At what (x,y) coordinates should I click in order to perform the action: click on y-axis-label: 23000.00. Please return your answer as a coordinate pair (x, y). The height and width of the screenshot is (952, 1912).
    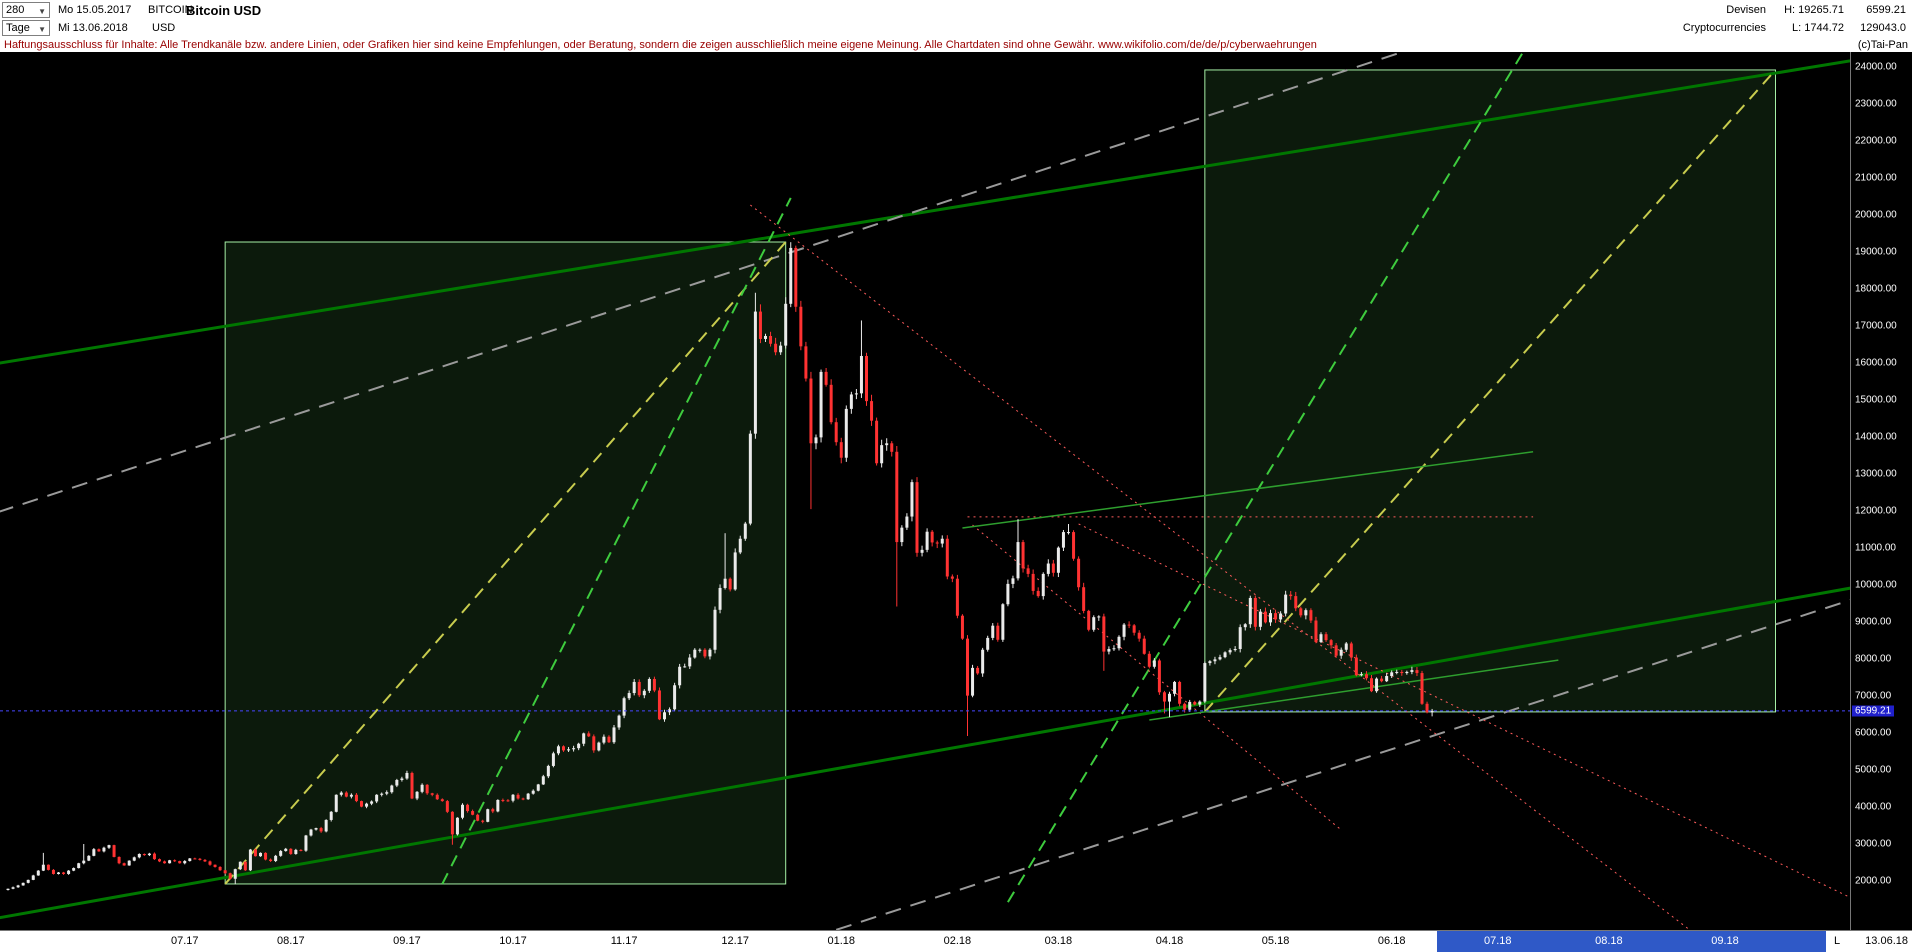
    Looking at the image, I should click on (1876, 104).